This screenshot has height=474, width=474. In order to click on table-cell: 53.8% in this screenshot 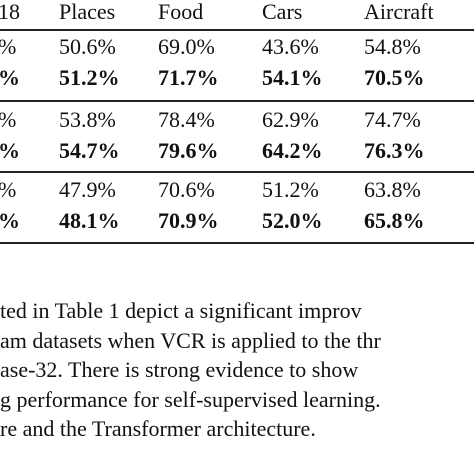, I will do `click(87, 119)`.